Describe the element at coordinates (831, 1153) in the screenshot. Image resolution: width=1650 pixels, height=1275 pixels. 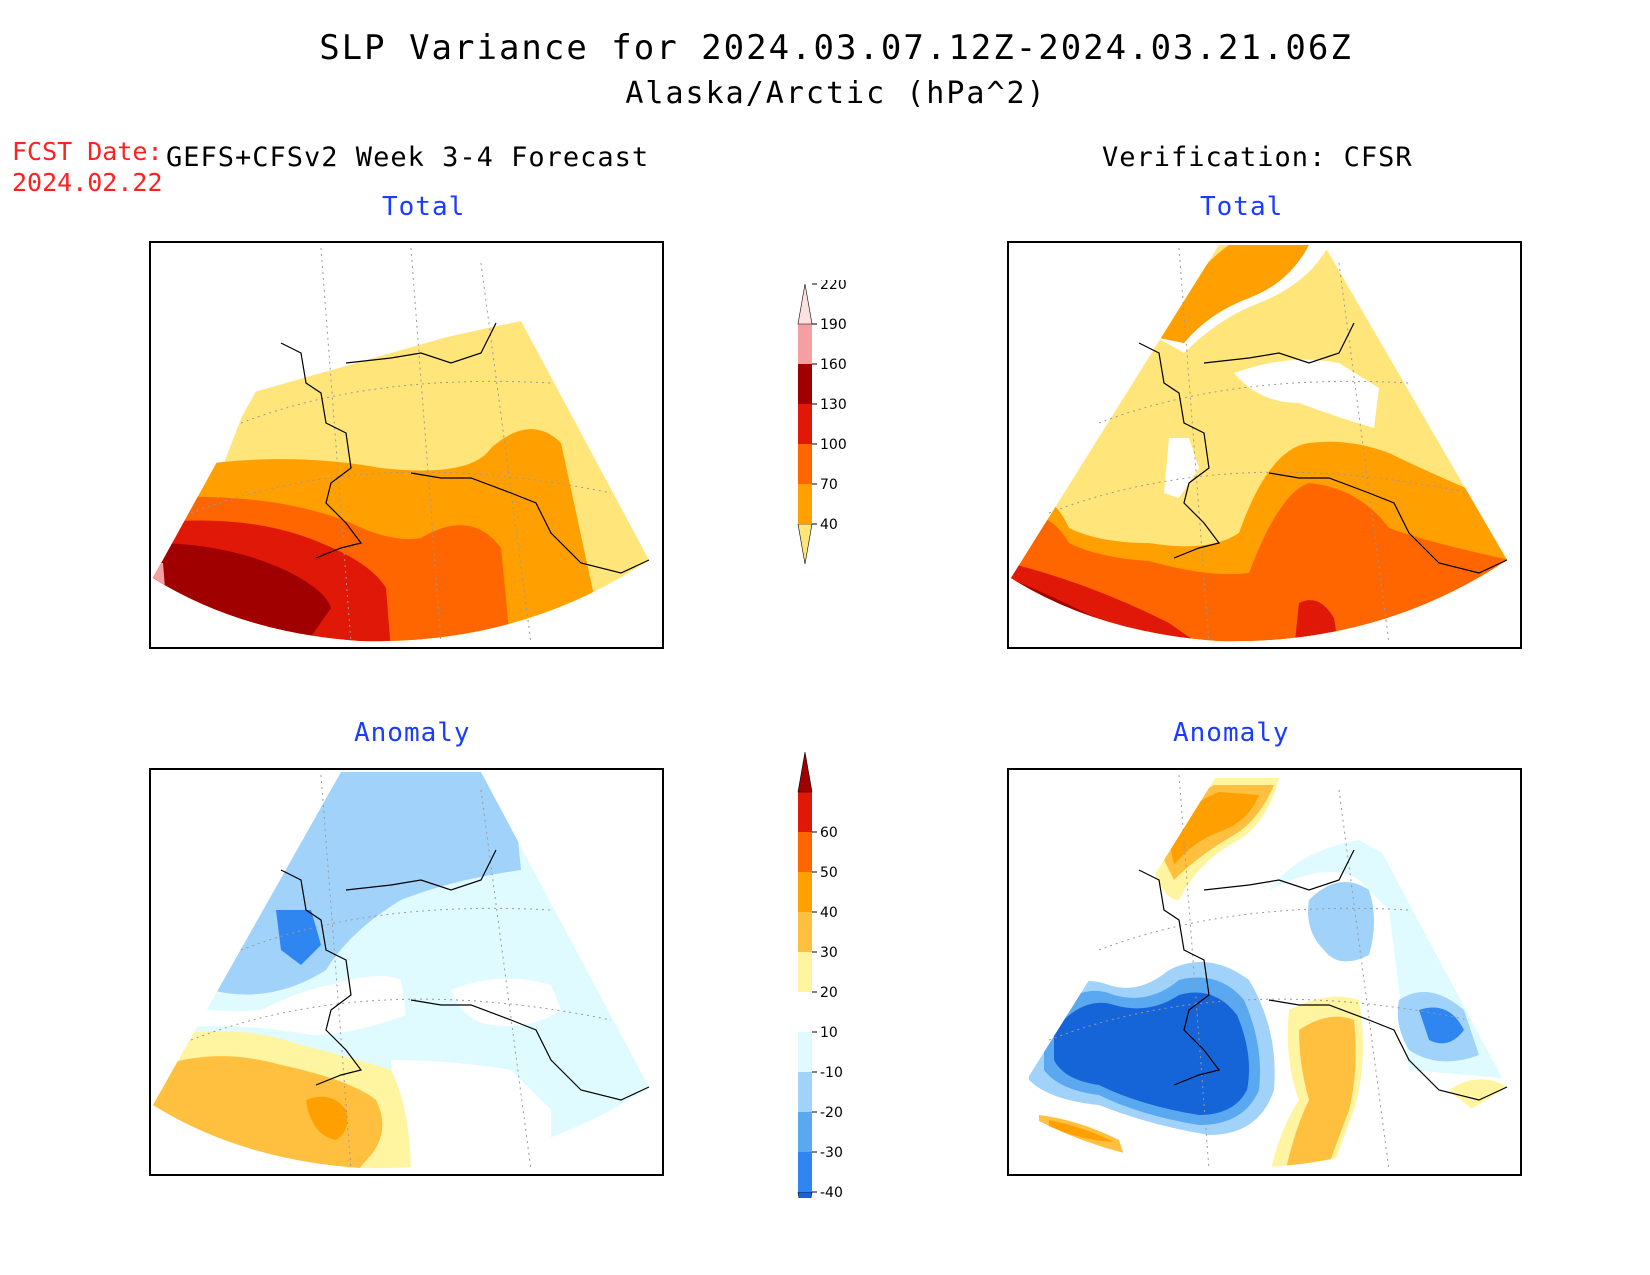
I see `colorbar-tick-label: -30` at that location.